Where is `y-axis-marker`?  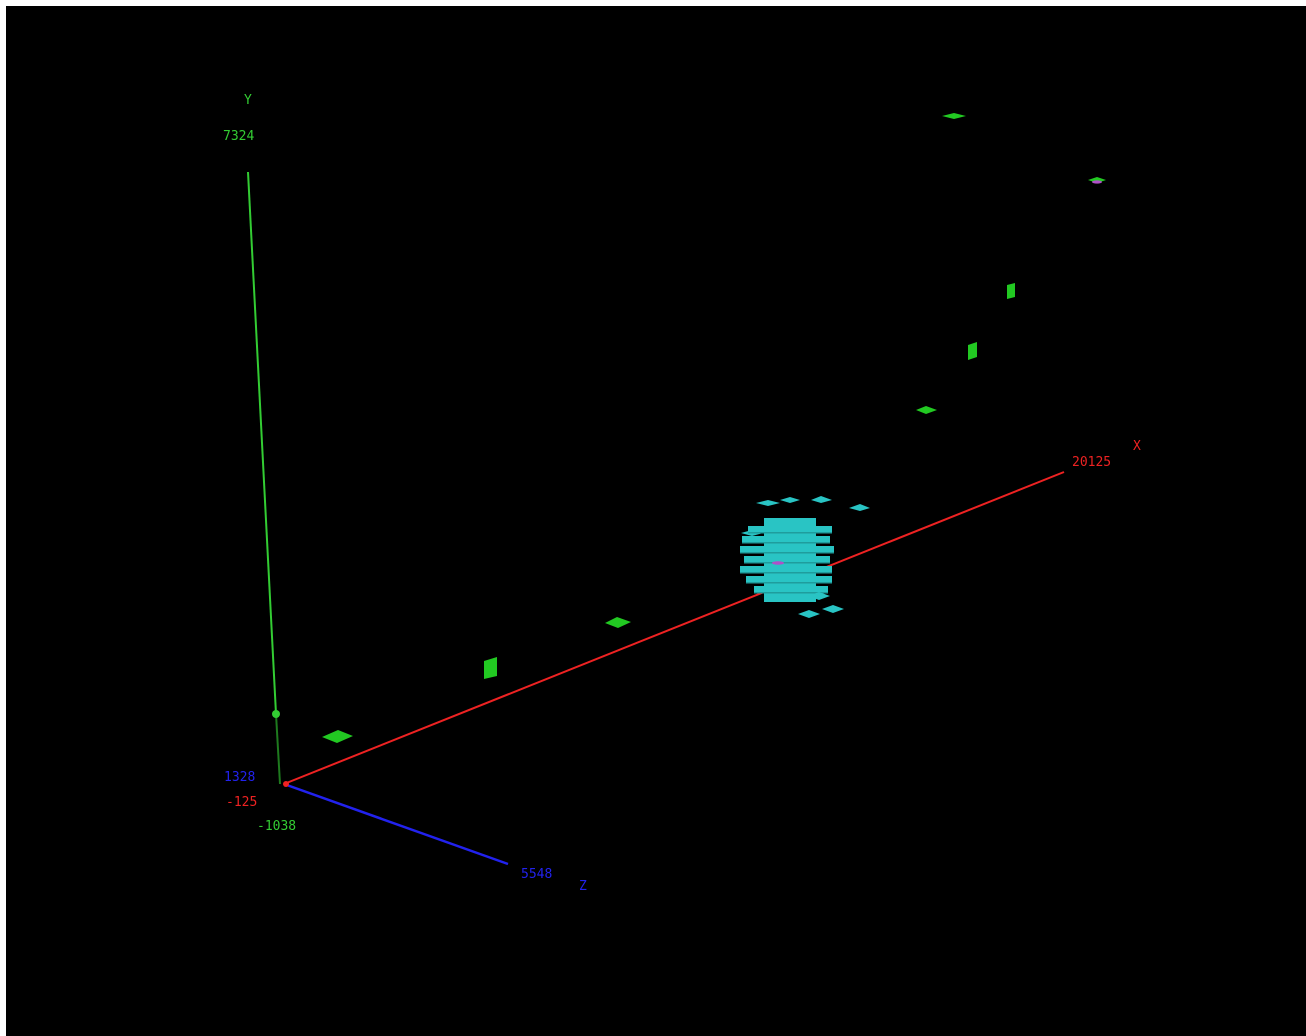
y-axis-marker is located at coordinates (276, 714).